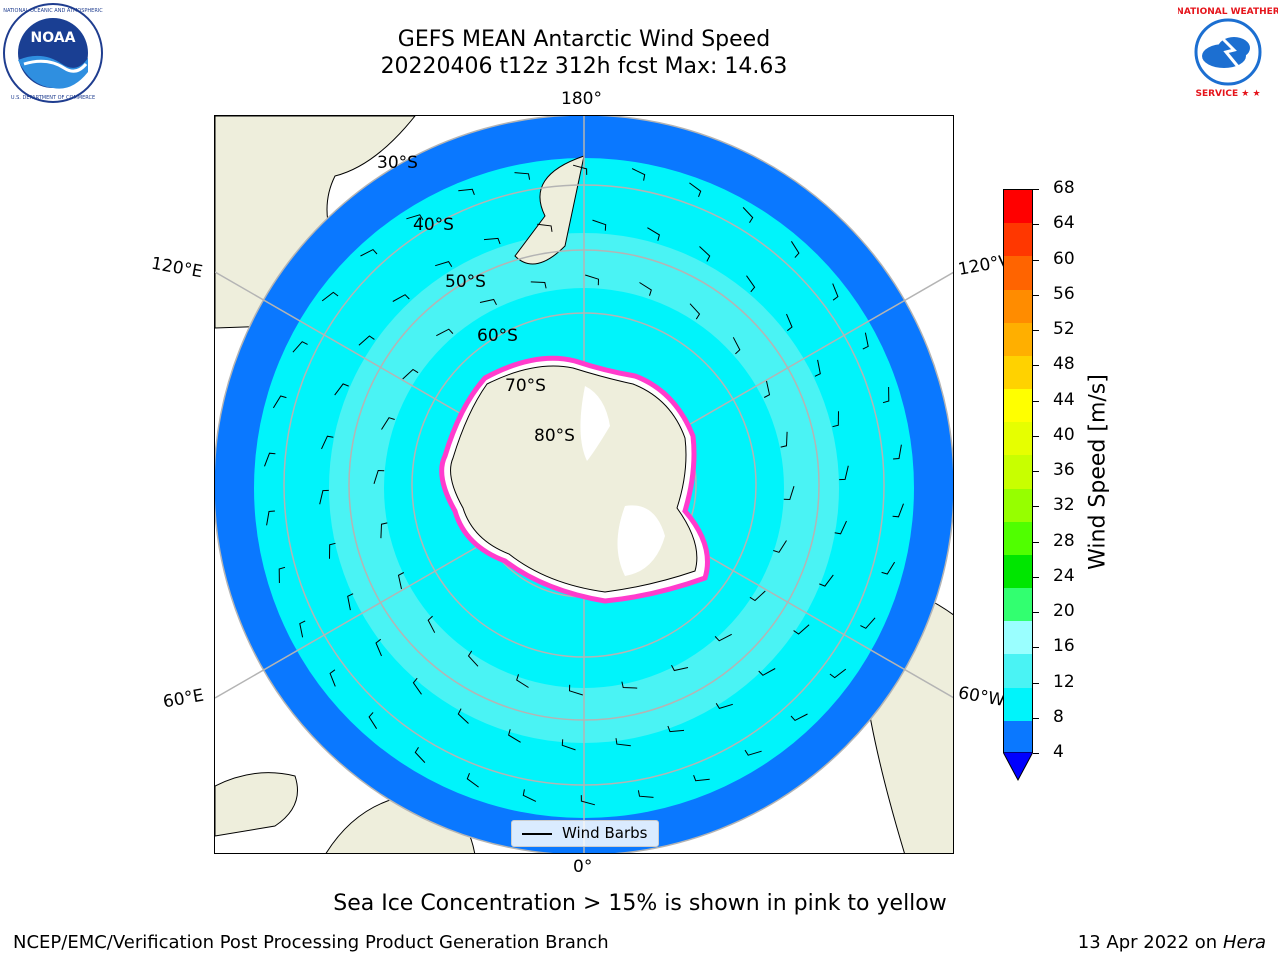  Describe the element at coordinates (53, 11) in the screenshot. I see `svg-text:NATIONAL OCEANIC AND ATMOSPHER: NATIONAL OCEANIC AND ATMOSPHERIC` at that location.